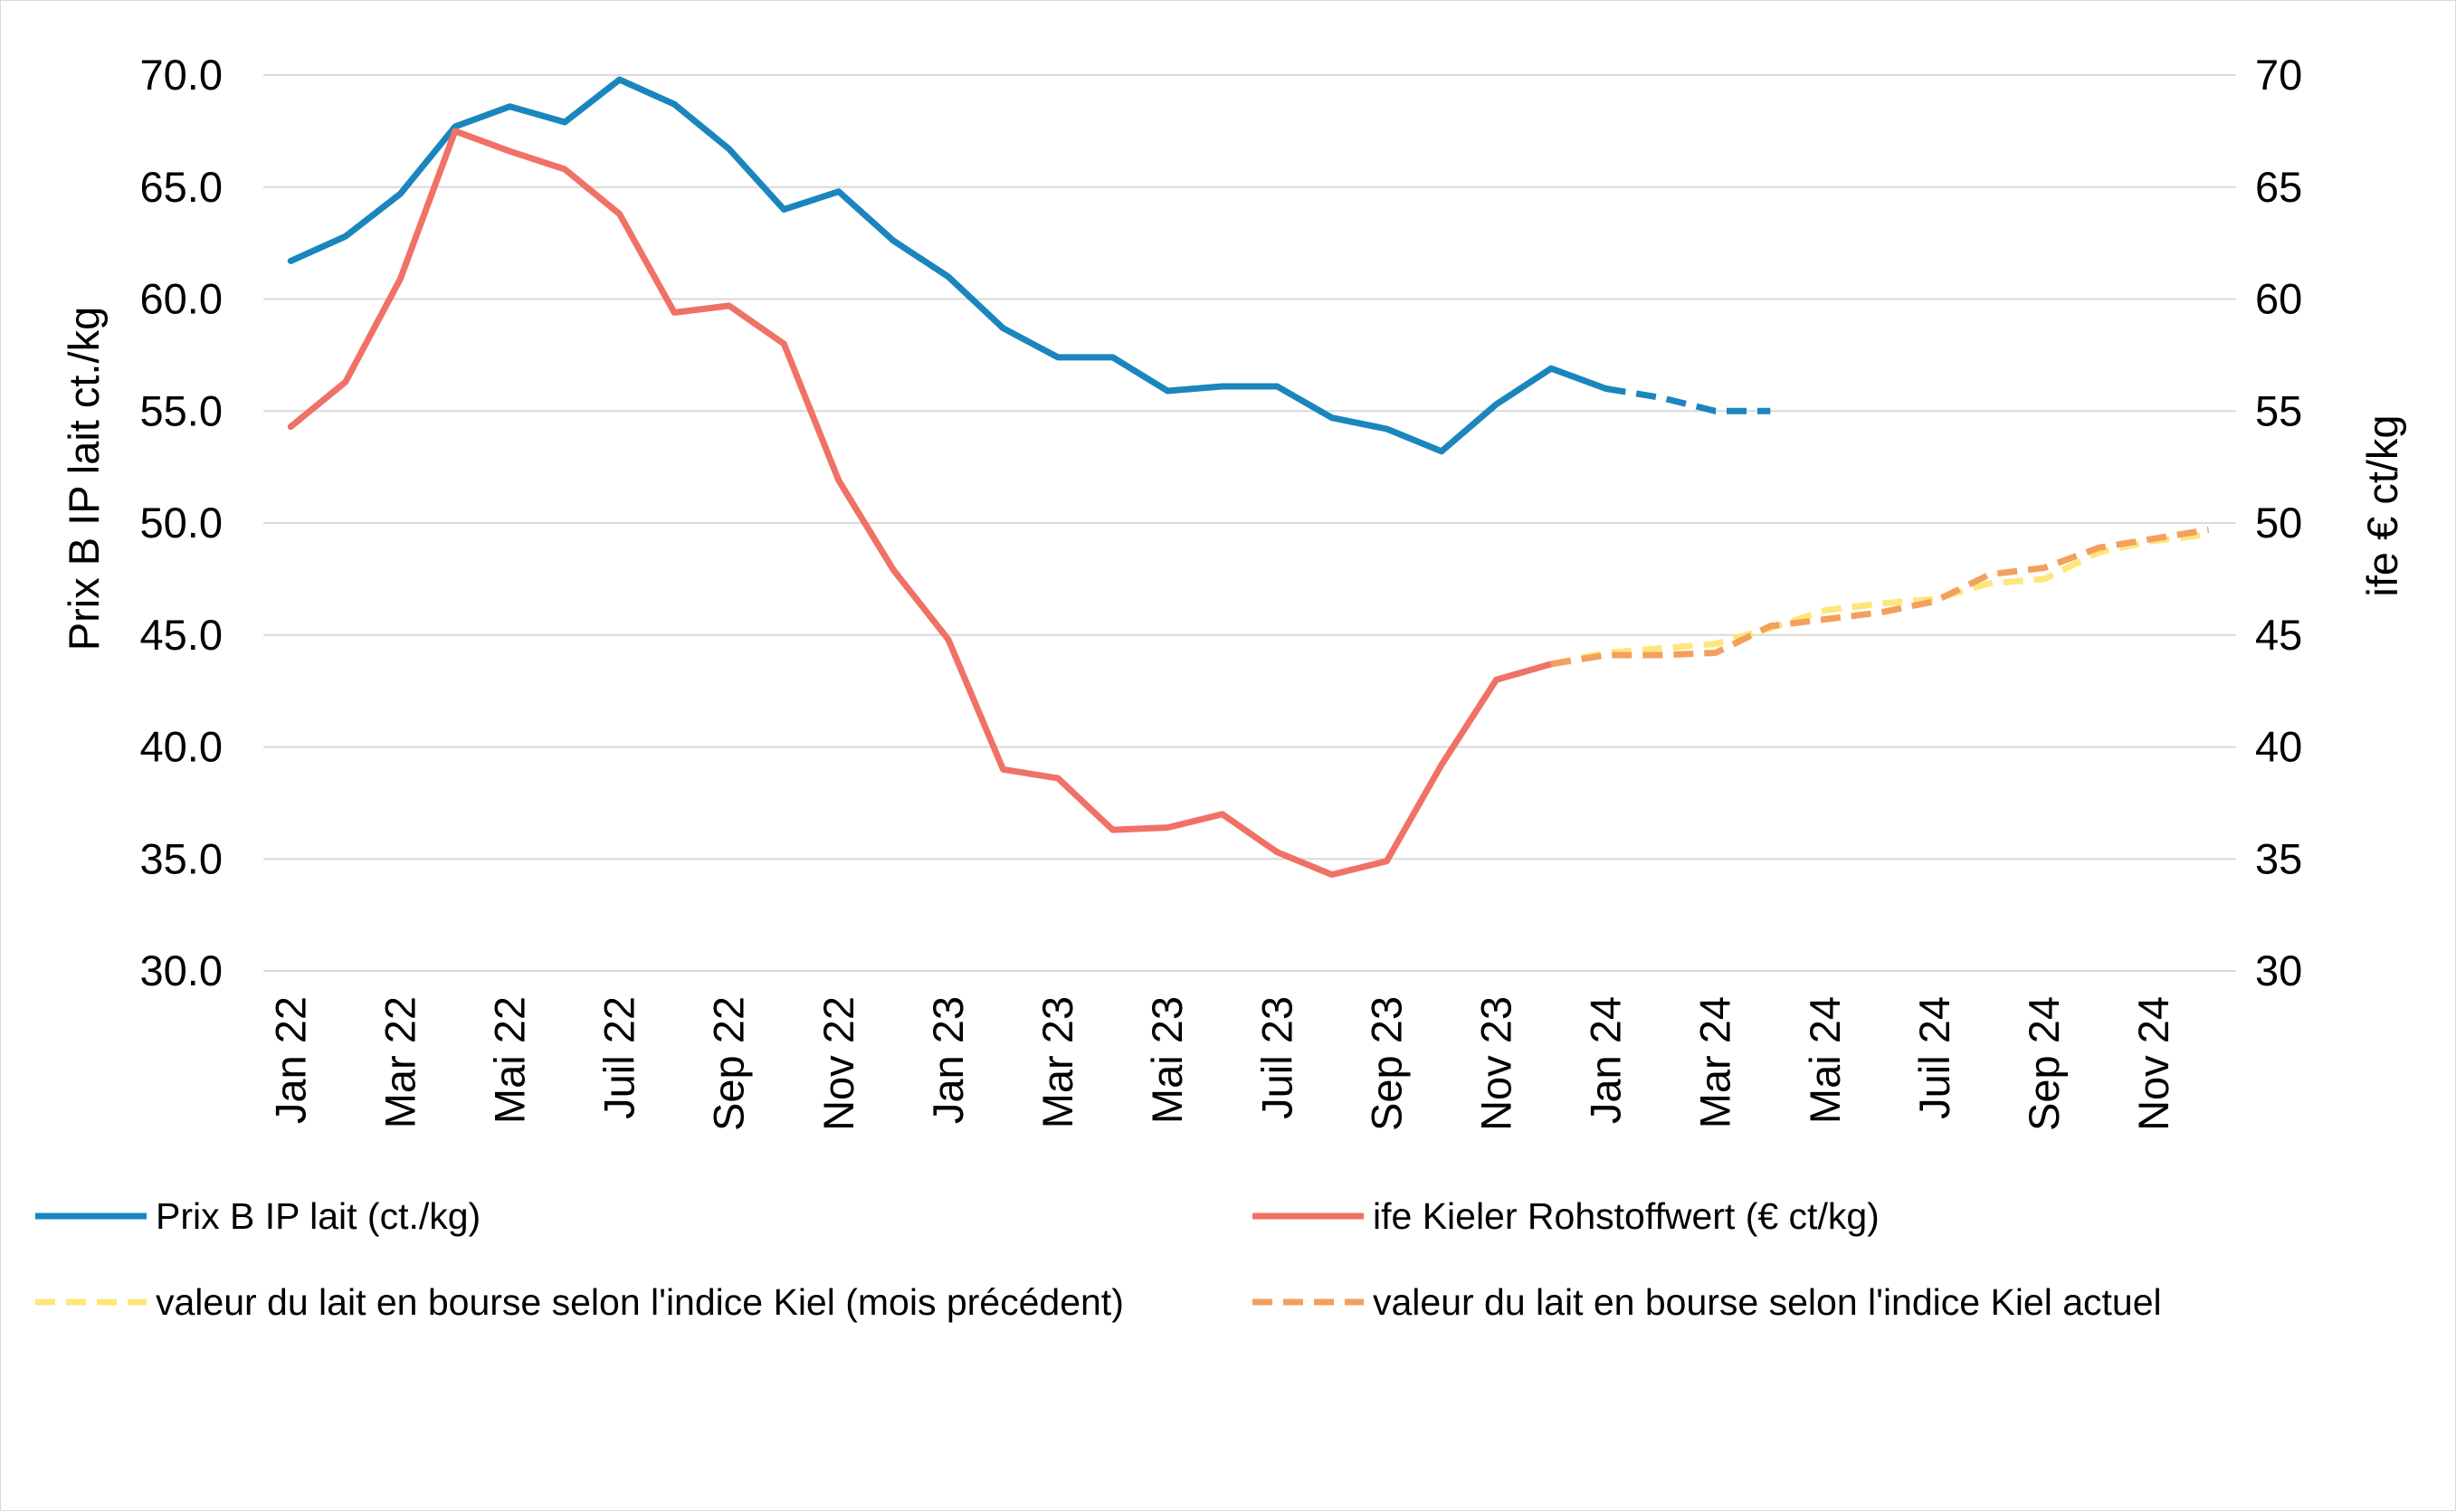 Image resolution: width=2456 pixels, height=1512 pixels. What do you see at coordinates (948, 1060) in the screenshot?
I see `x-axis-tick-label: Jan 23` at bounding box center [948, 1060].